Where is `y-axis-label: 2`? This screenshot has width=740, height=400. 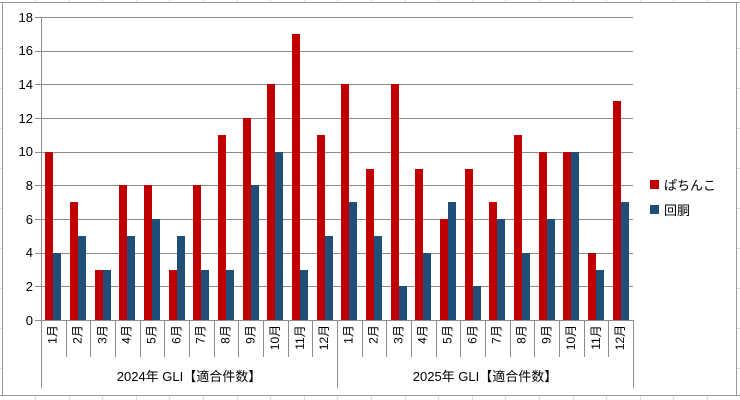
y-axis-label: 2 is located at coordinates (29, 286).